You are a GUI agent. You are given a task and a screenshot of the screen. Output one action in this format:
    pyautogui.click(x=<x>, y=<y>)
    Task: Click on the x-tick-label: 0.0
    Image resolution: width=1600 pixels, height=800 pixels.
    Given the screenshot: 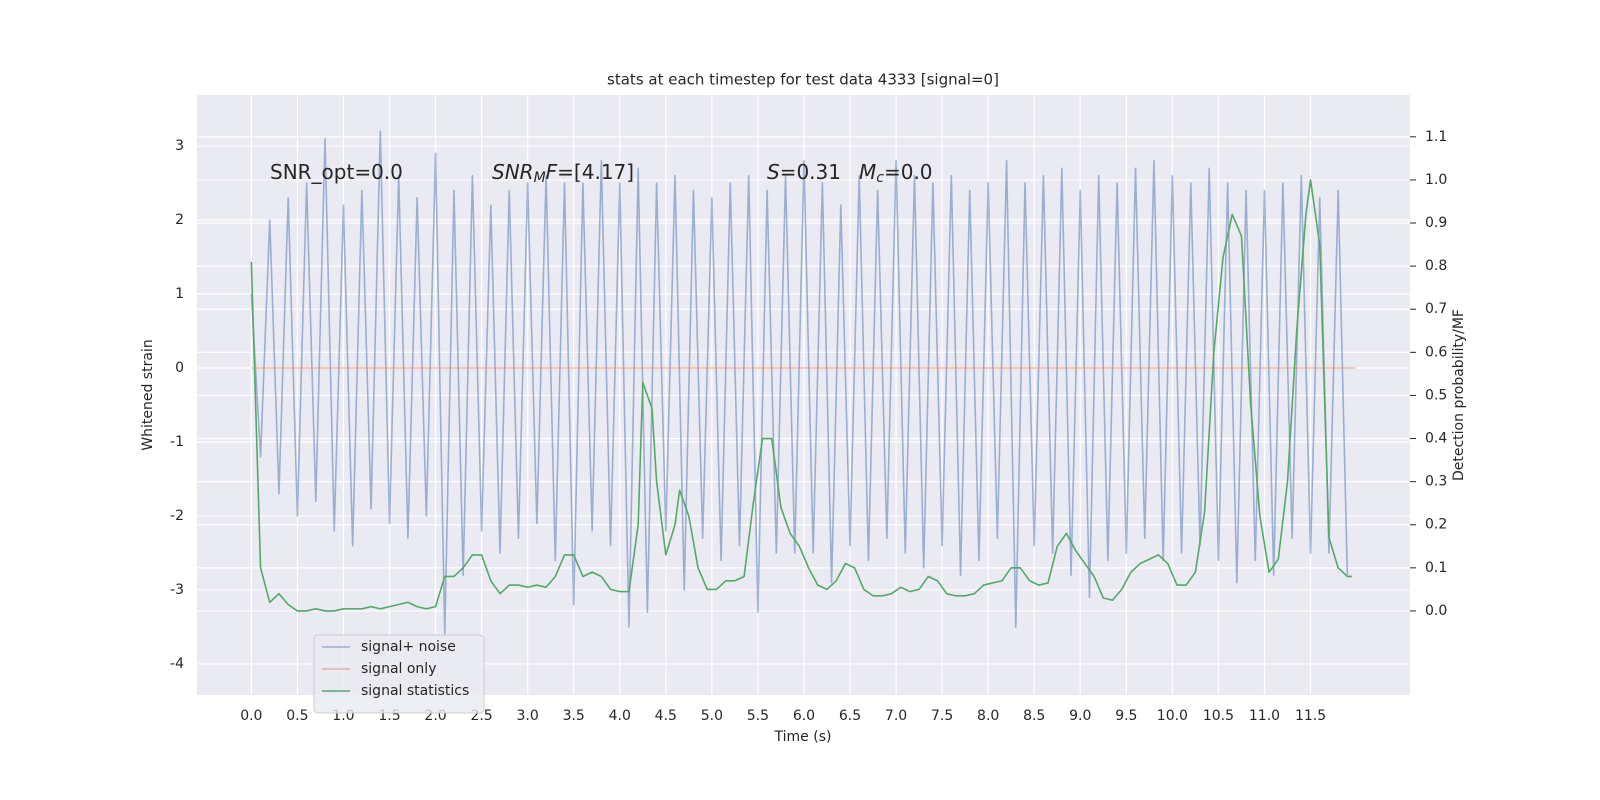 What is the action you would take?
    pyautogui.click(x=251, y=716)
    